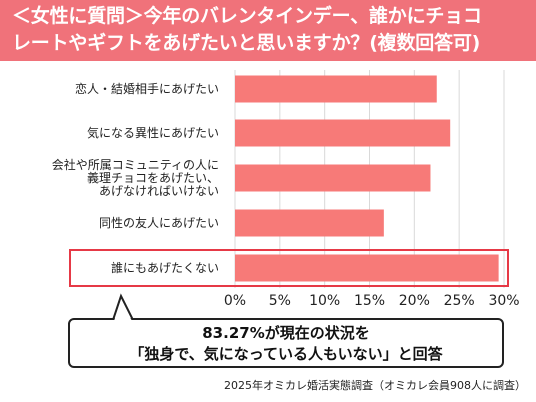 This screenshot has width=536, height=402. I want to click on x-tick-label: 15%, so click(369, 301).